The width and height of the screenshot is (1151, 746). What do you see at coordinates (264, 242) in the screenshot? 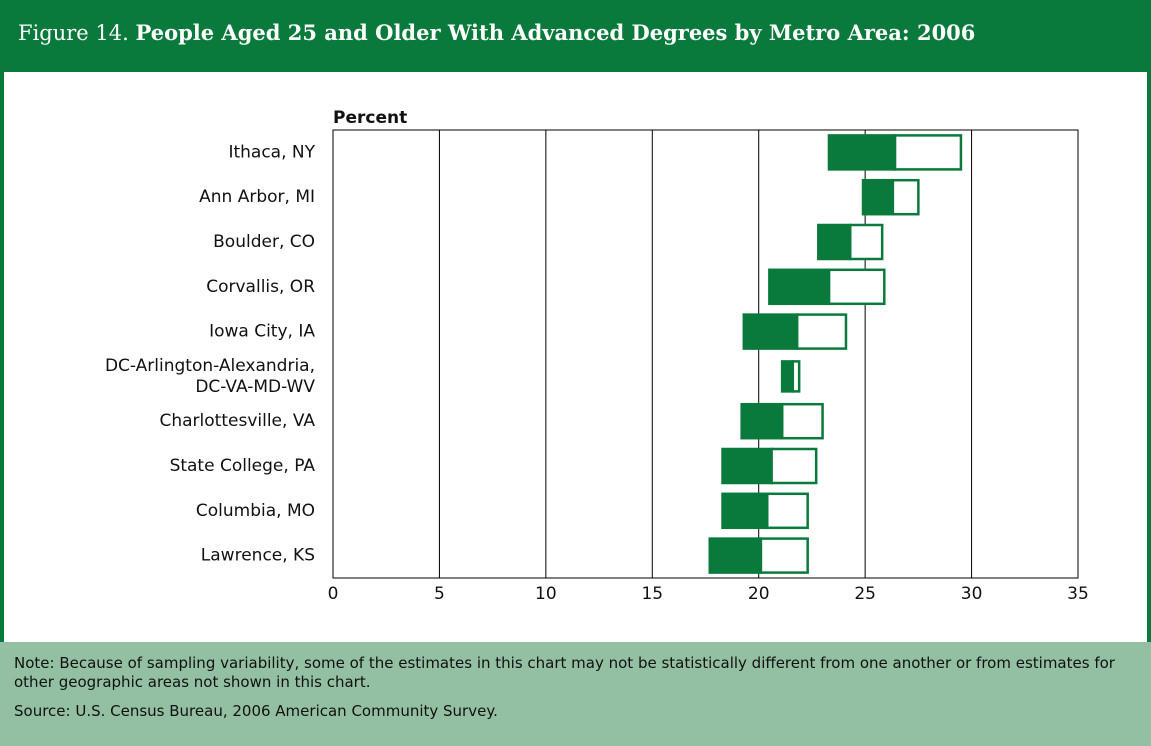
I see `y-tick-label: Boulder, CO` at bounding box center [264, 242].